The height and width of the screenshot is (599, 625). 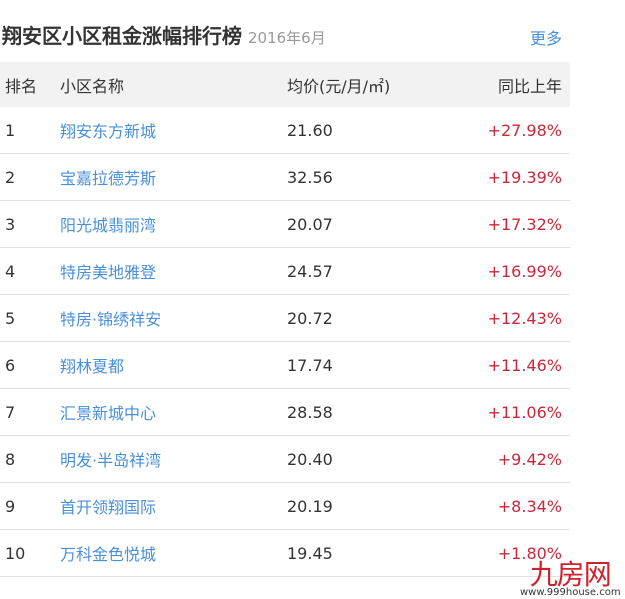 I want to click on table-row: 3 阳光城翡丽湾 20.07 +17.32%, so click(x=285, y=224).